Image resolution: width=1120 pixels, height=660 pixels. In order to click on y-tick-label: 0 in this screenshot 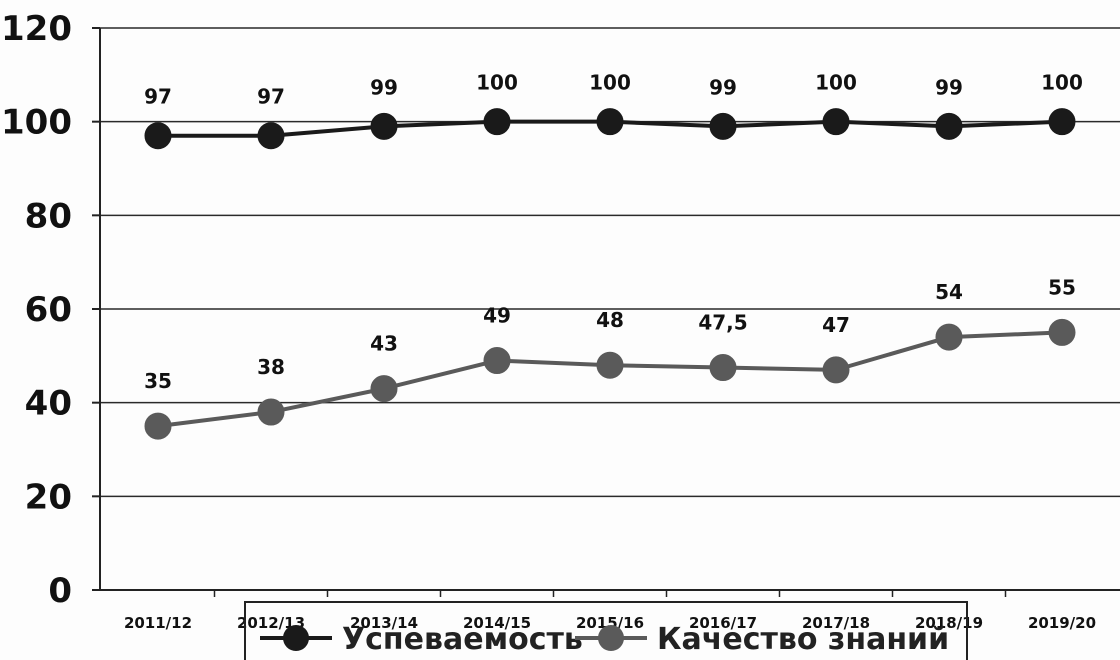, I will do `click(60, 591)`.